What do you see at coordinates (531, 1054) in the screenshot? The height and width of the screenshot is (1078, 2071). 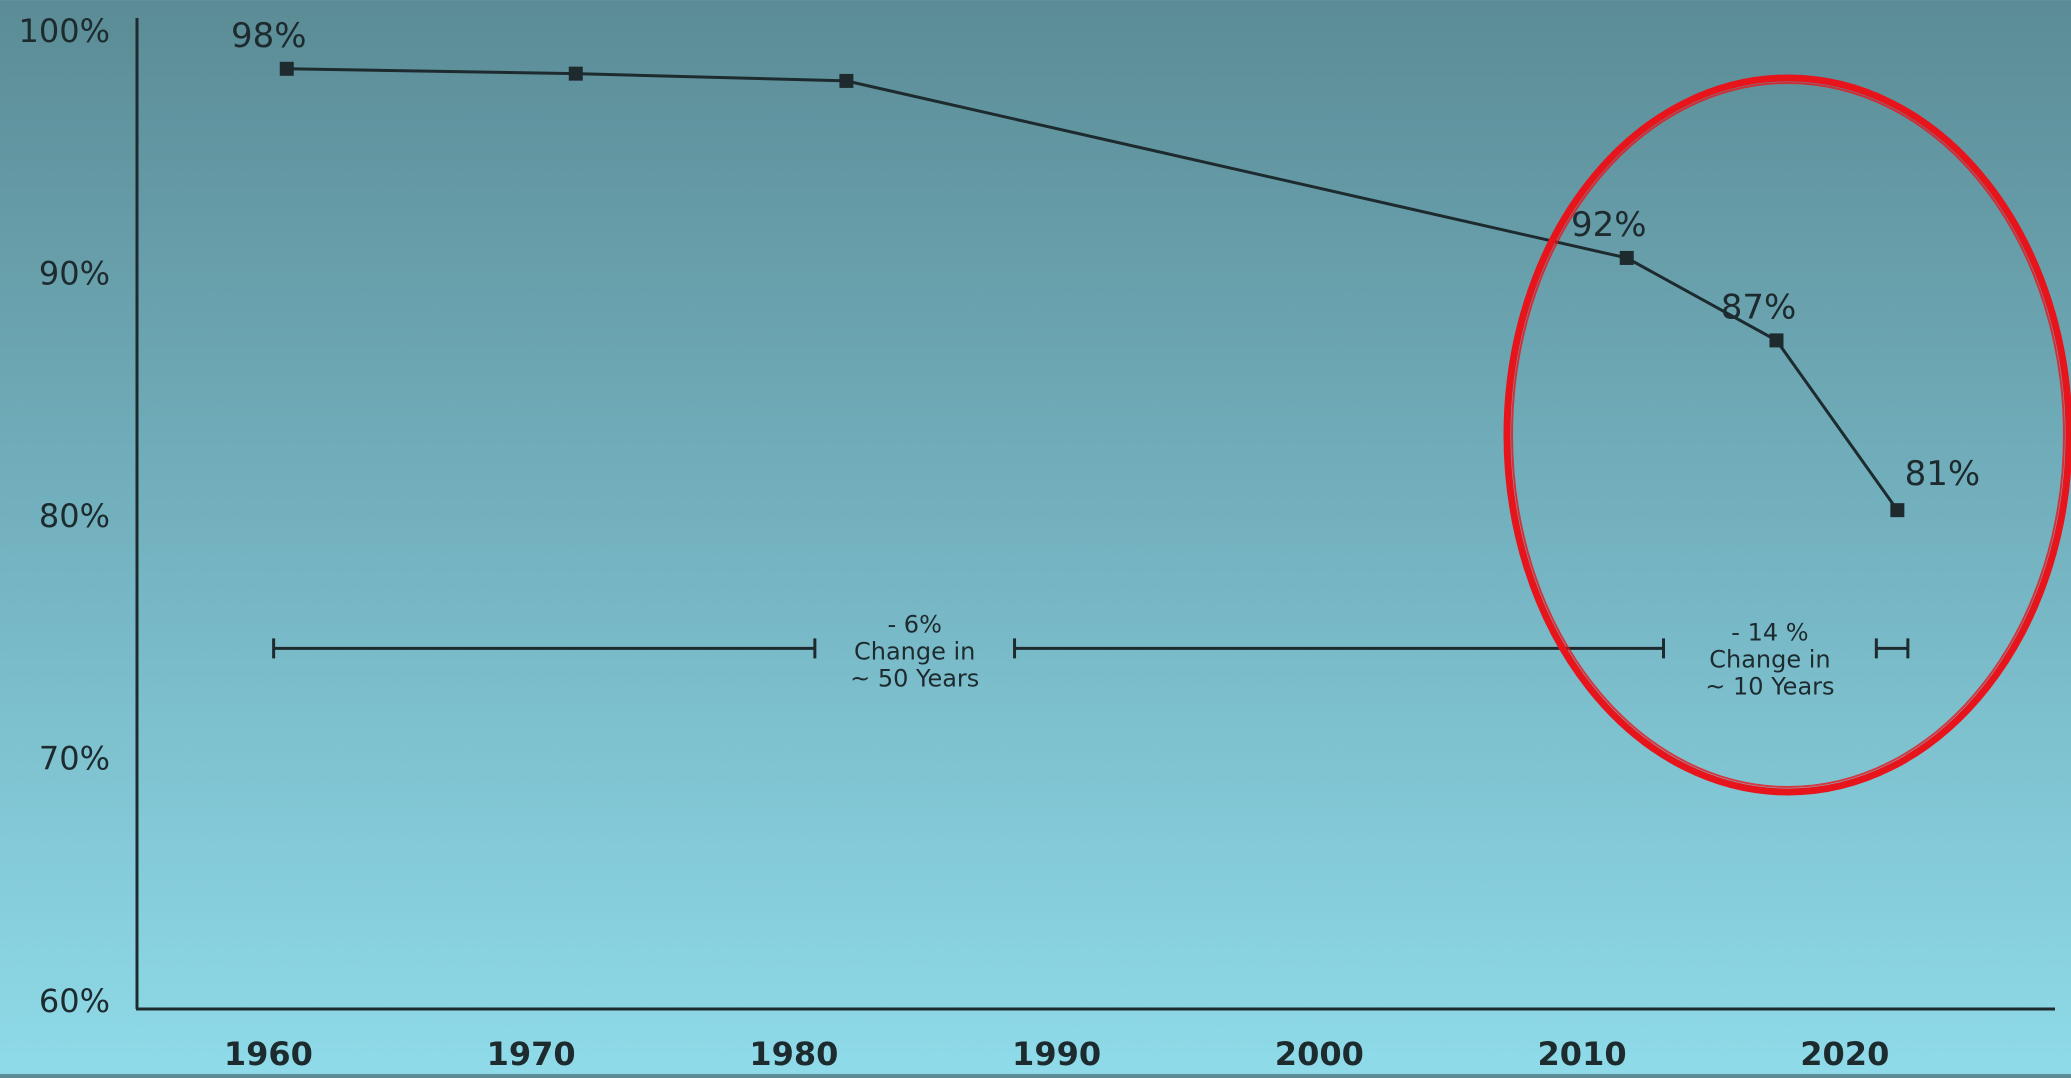 I see `x-tick-label: 1970` at bounding box center [531, 1054].